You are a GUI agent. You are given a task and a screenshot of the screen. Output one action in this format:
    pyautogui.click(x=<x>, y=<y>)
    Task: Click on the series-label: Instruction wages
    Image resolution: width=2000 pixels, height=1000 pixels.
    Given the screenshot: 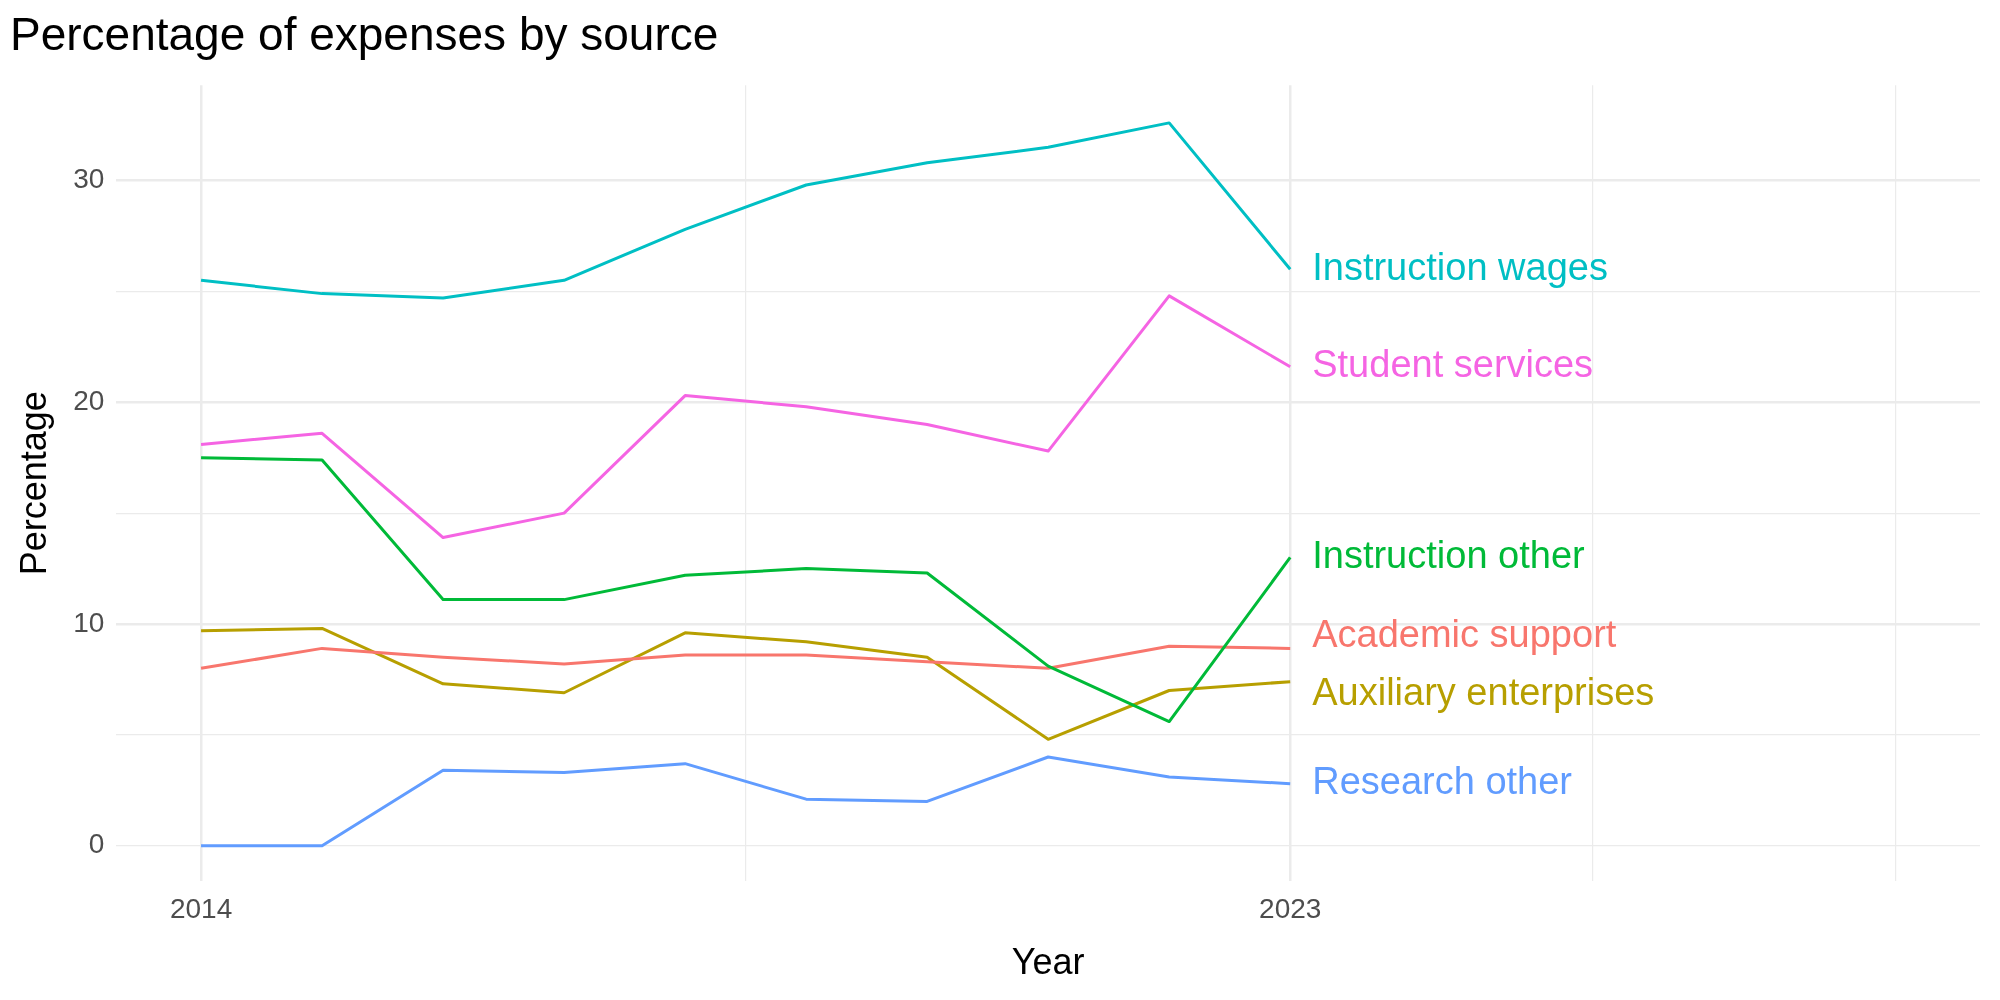 What is the action you would take?
    pyautogui.click(x=1460, y=266)
    